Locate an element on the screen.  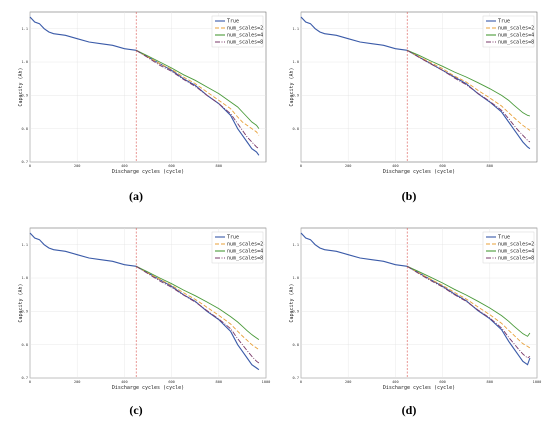
panel-label: (b) is located at coordinates (409, 196).